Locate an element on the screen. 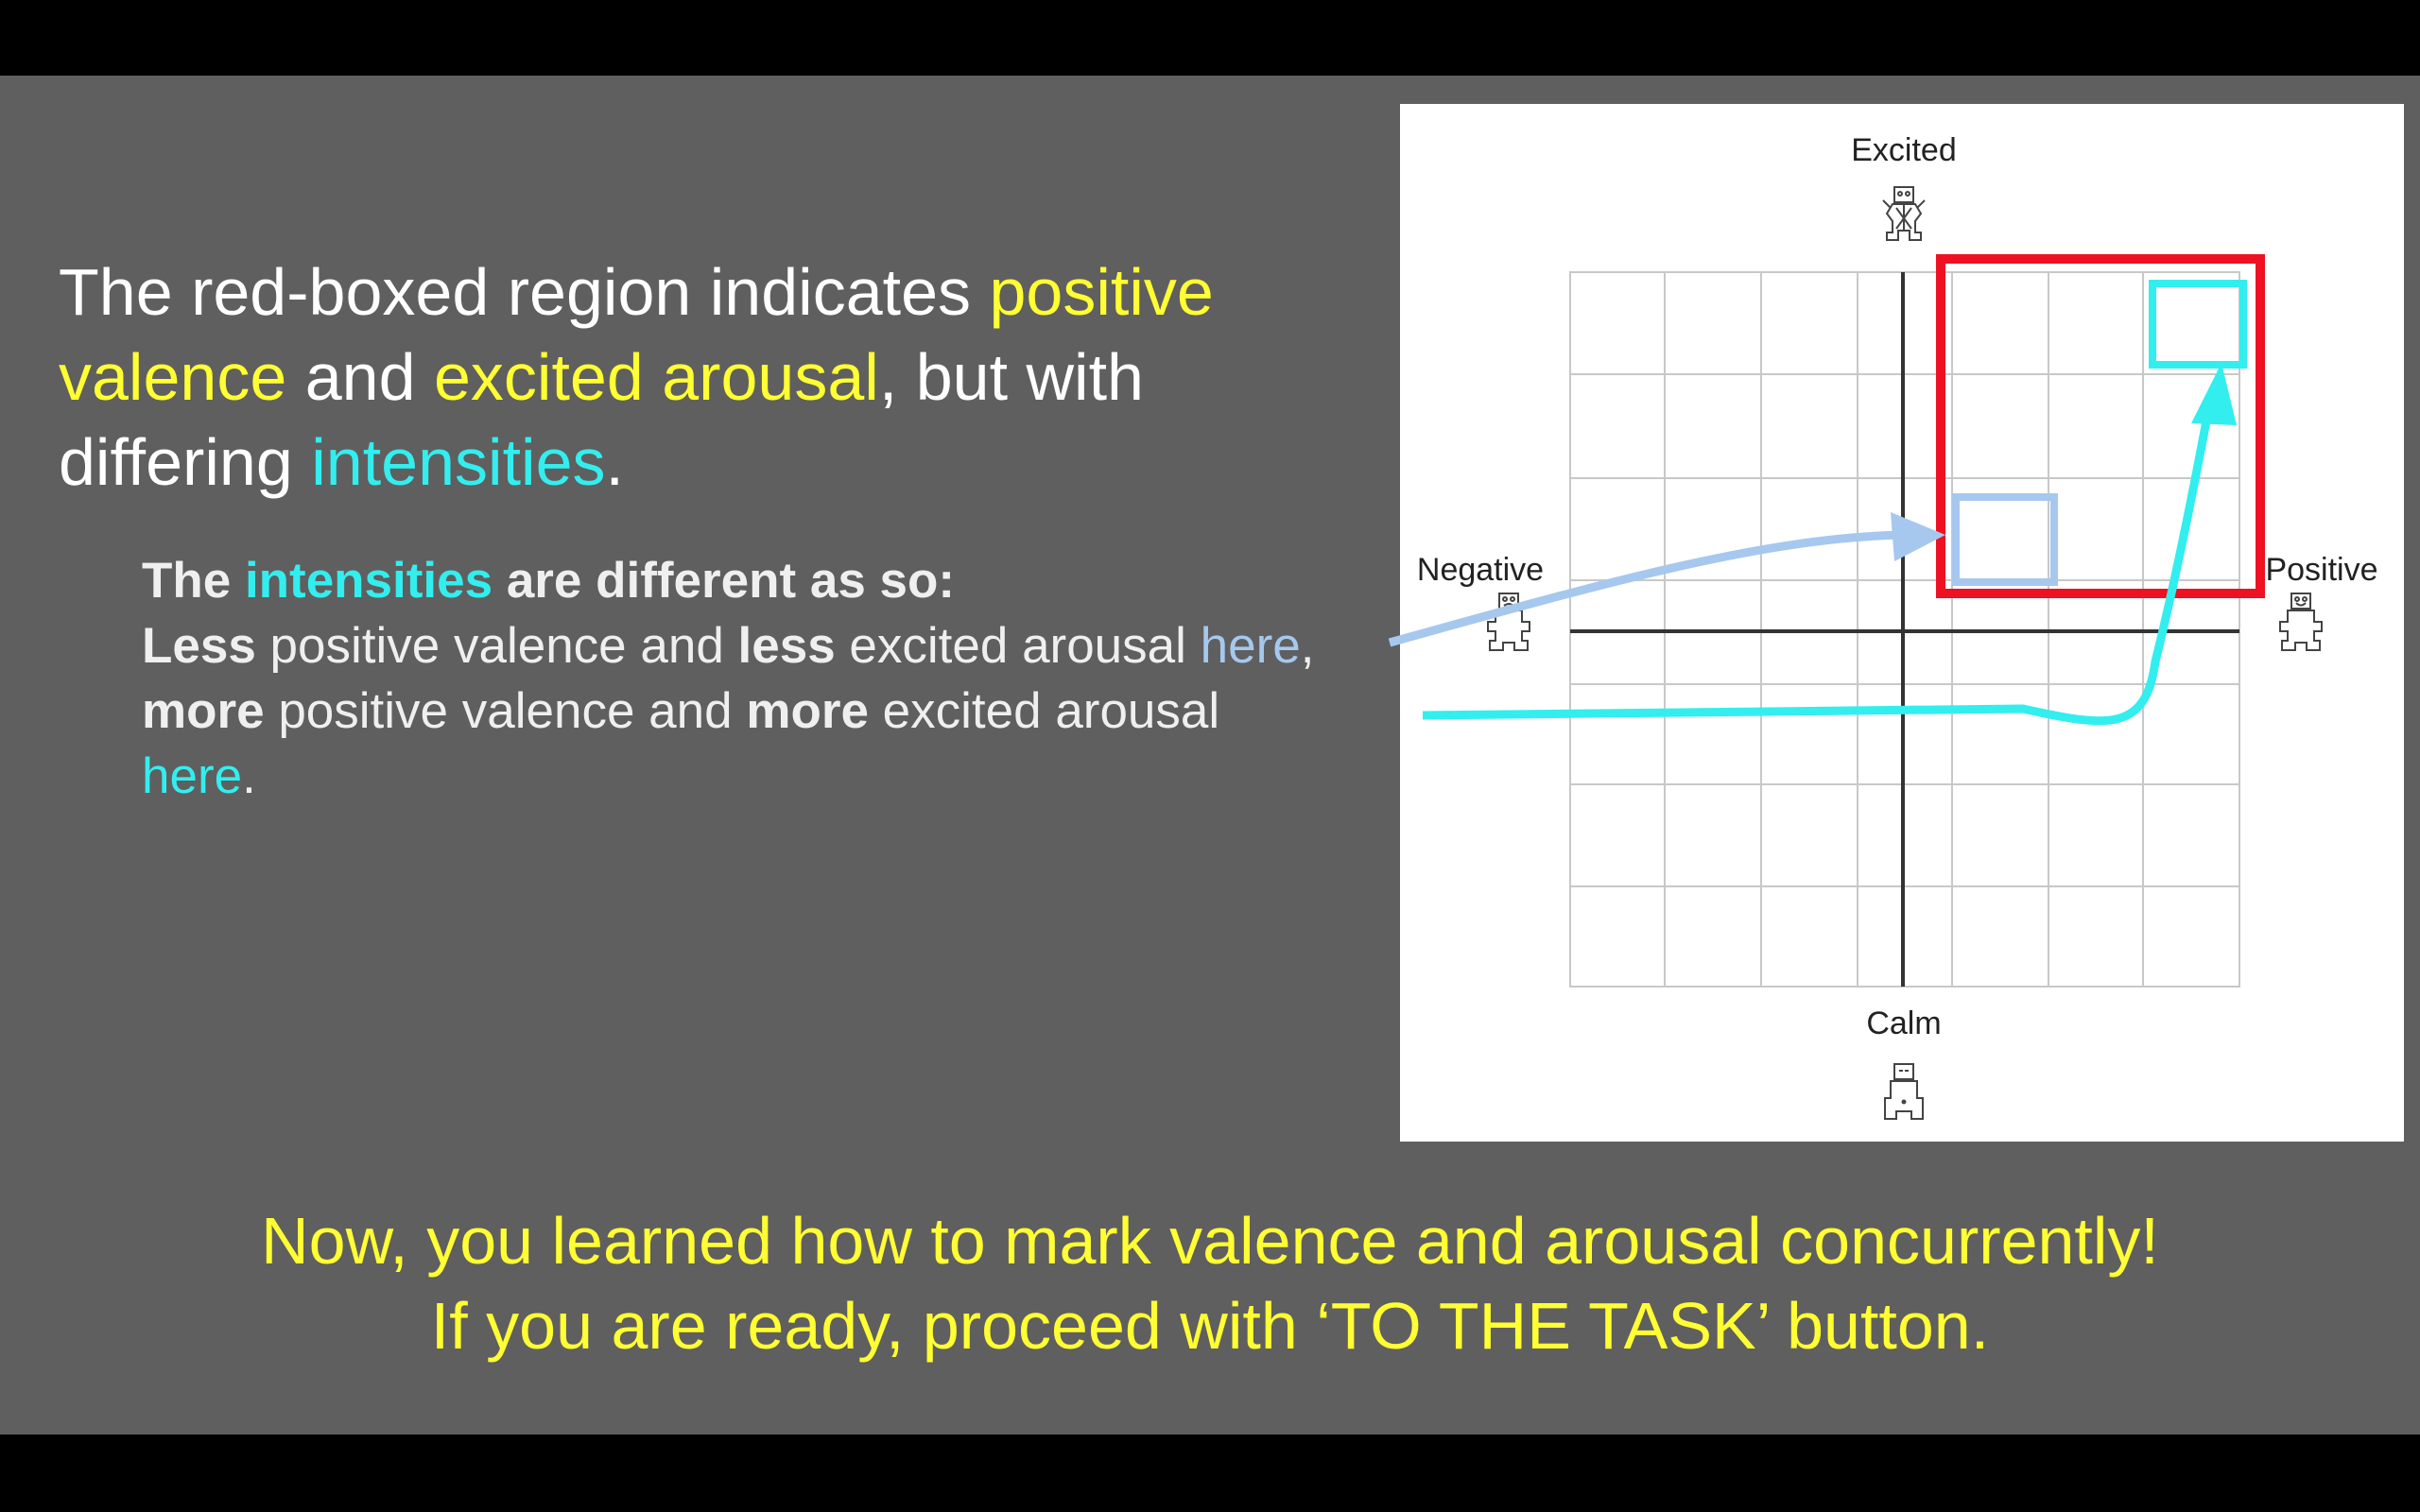 Image resolution: width=2420 pixels, height=1512 pixels. label-excited: Excited is located at coordinates (1904, 150).